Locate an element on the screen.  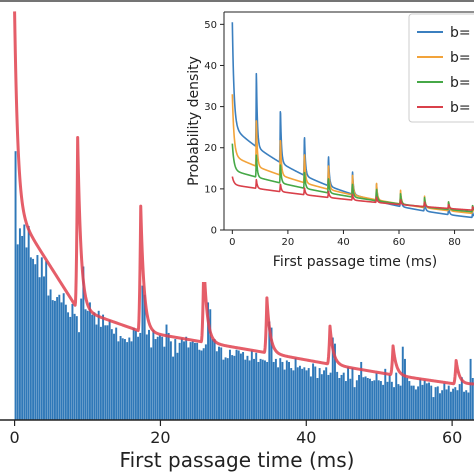
main-x-tick-label: 40 is located at coordinates (306, 437).